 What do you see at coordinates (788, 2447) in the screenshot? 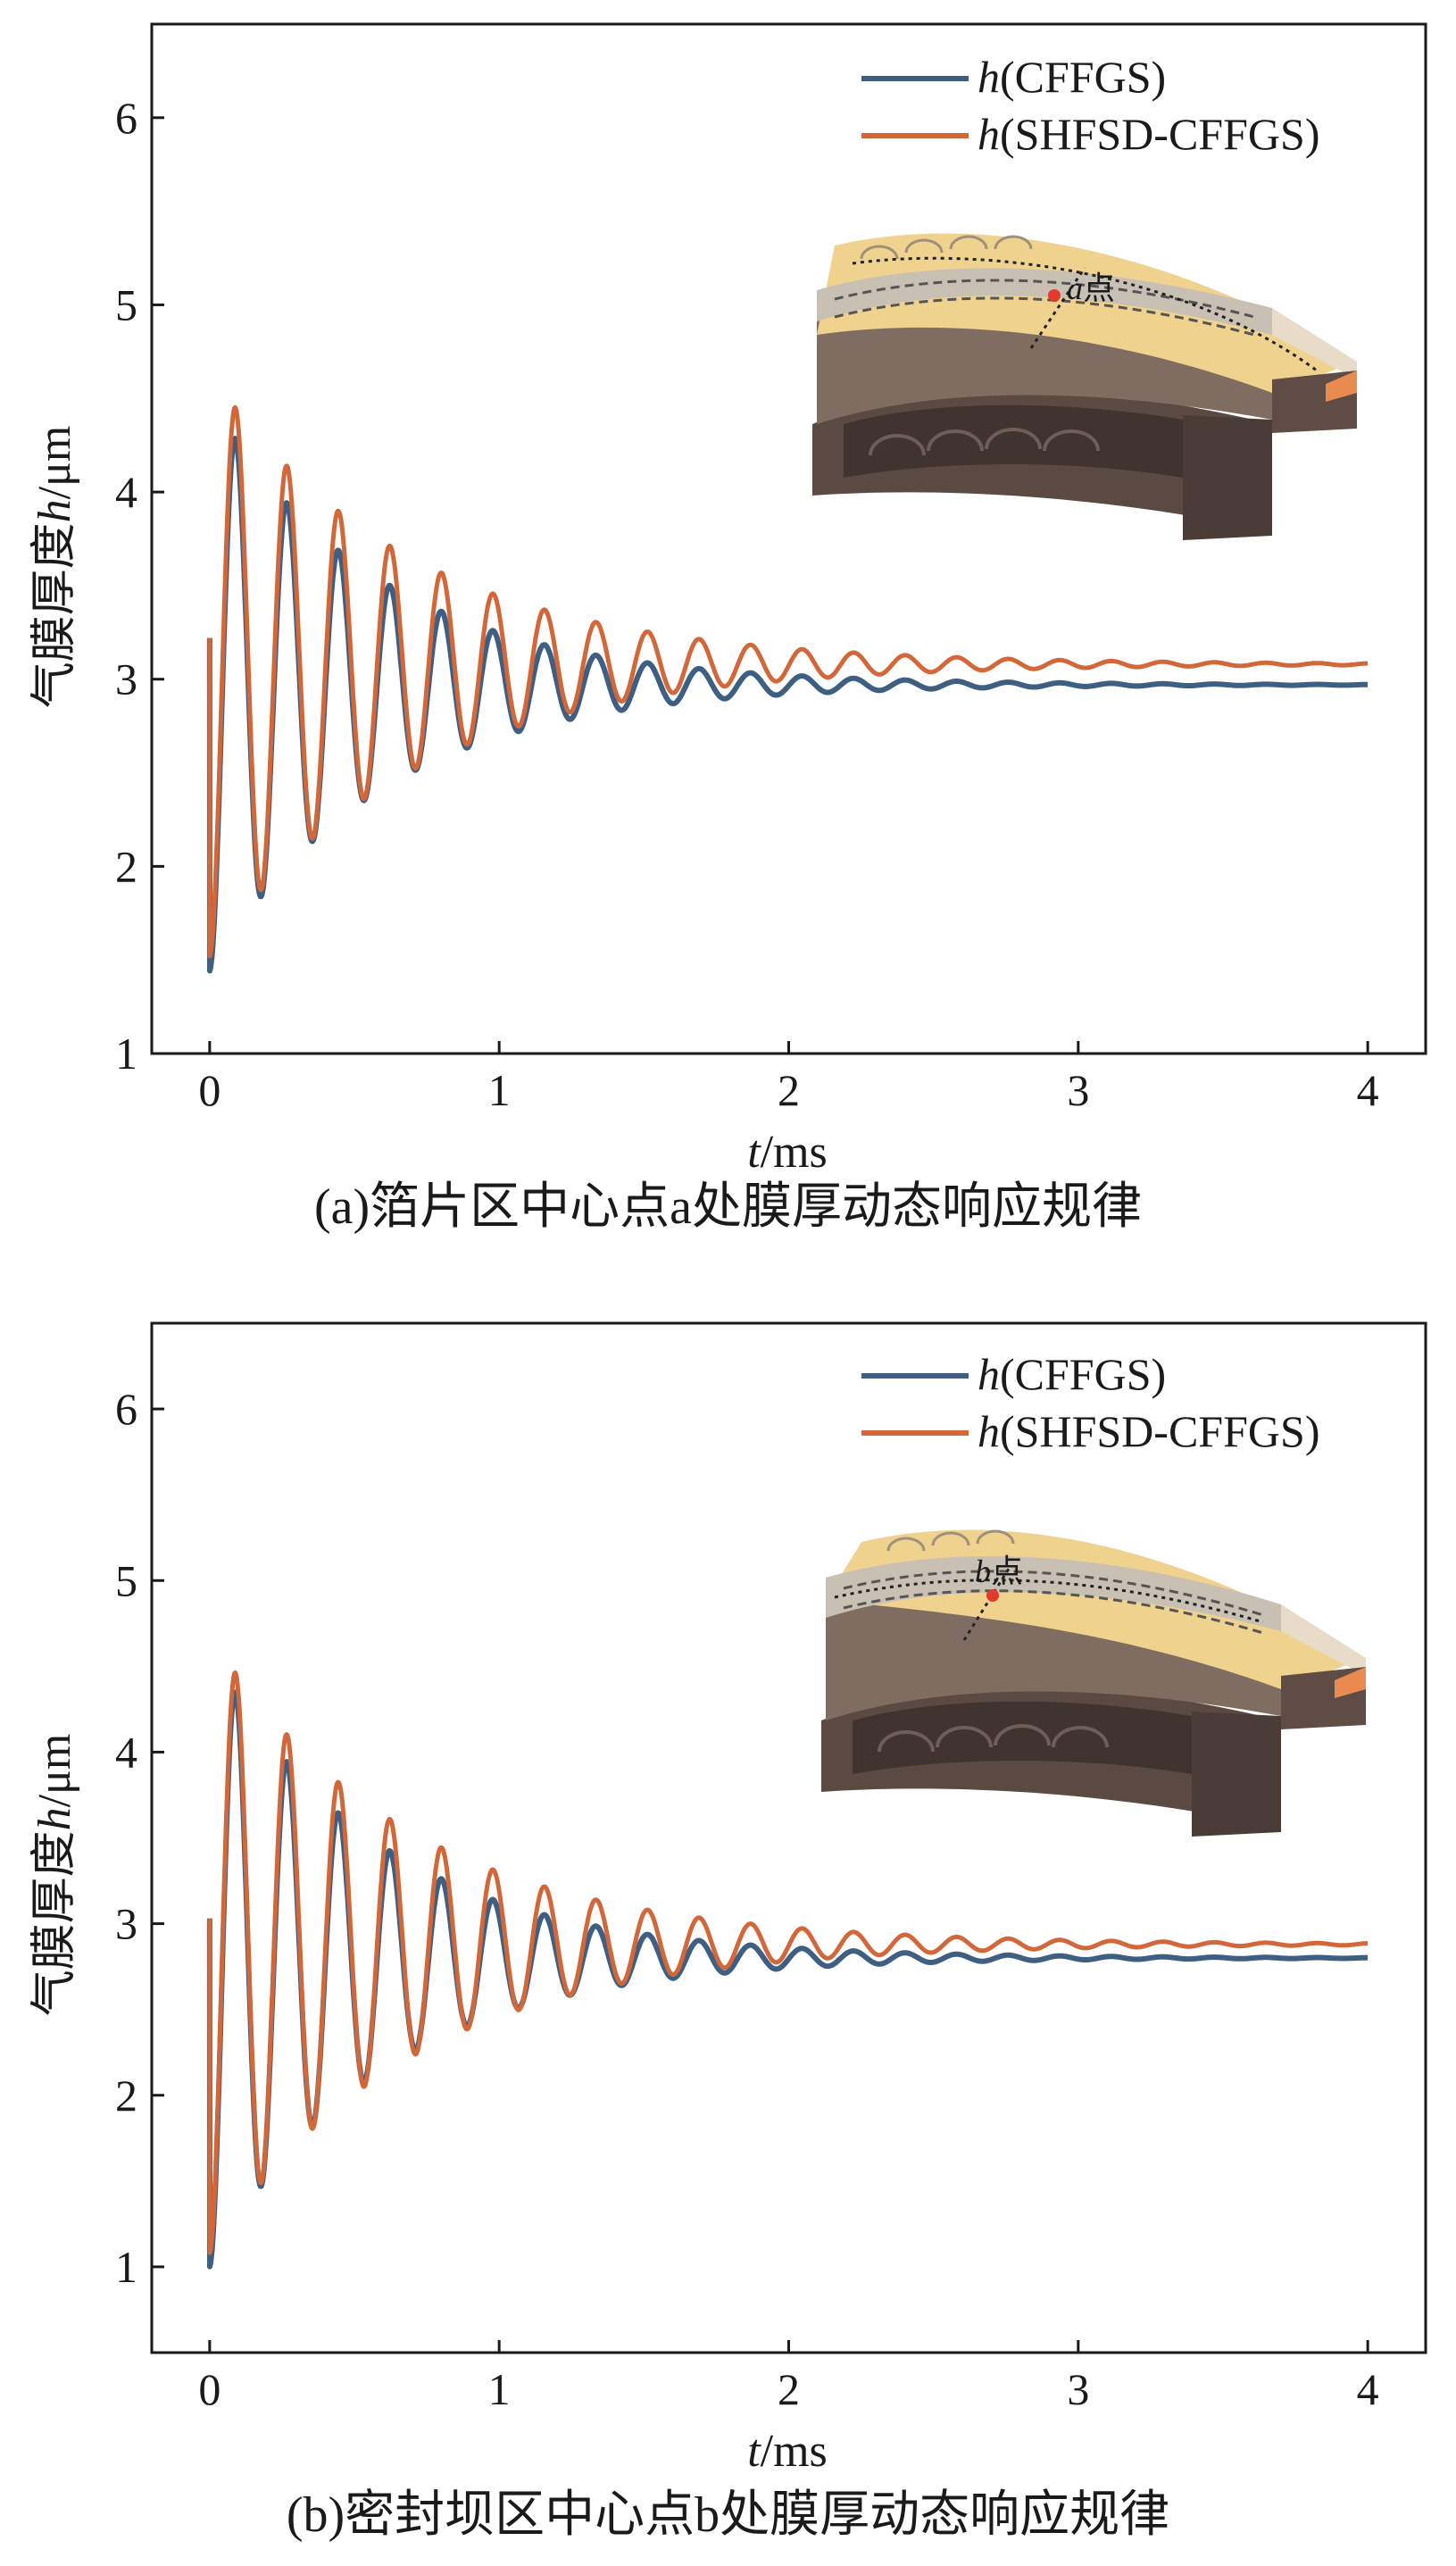
I see `x-axis-label-b: t/ms` at bounding box center [788, 2447].